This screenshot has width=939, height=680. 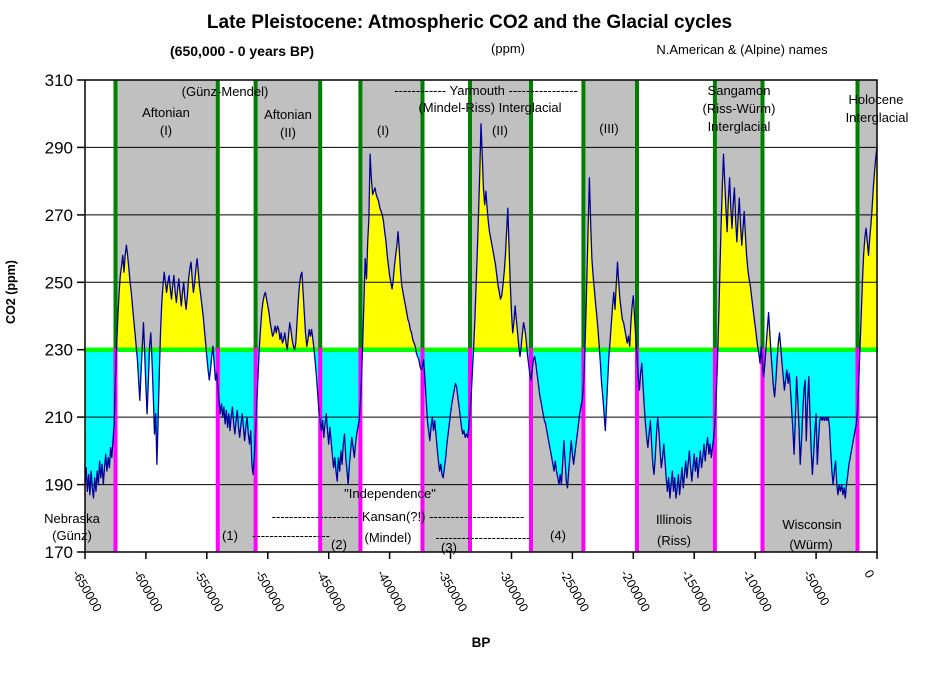 I want to click on x-tick-label: -350000, so click(x=452, y=591).